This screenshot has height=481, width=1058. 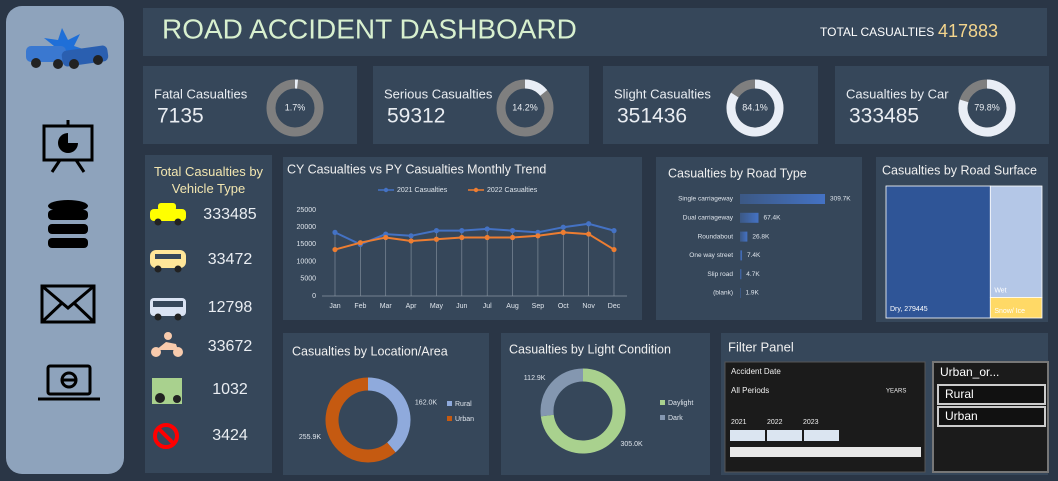 I want to click on tractor-icon, so click(x=167, y=391).